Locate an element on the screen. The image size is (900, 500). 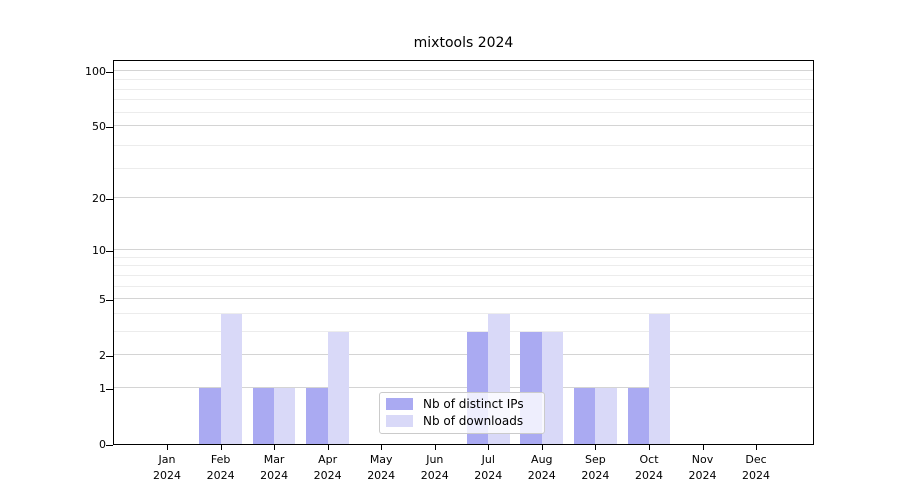
y-tick-label: 5 is located at coordinates (102, 299).